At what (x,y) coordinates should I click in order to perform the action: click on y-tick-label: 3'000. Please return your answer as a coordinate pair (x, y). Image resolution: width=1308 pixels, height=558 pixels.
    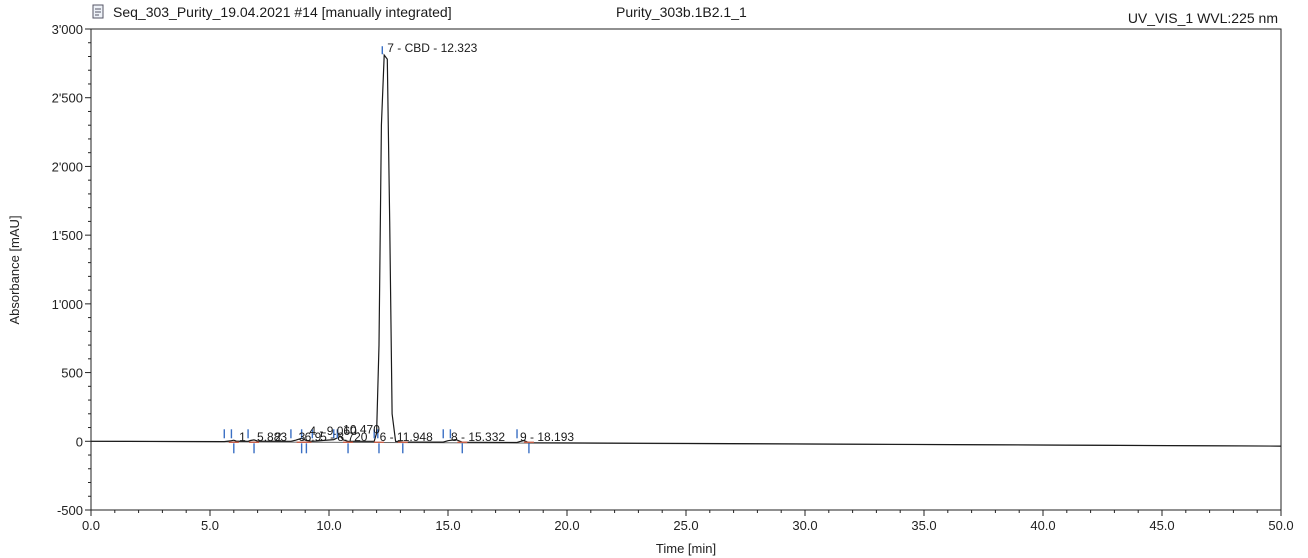
    Looking at the image, I should click on (67, 29).